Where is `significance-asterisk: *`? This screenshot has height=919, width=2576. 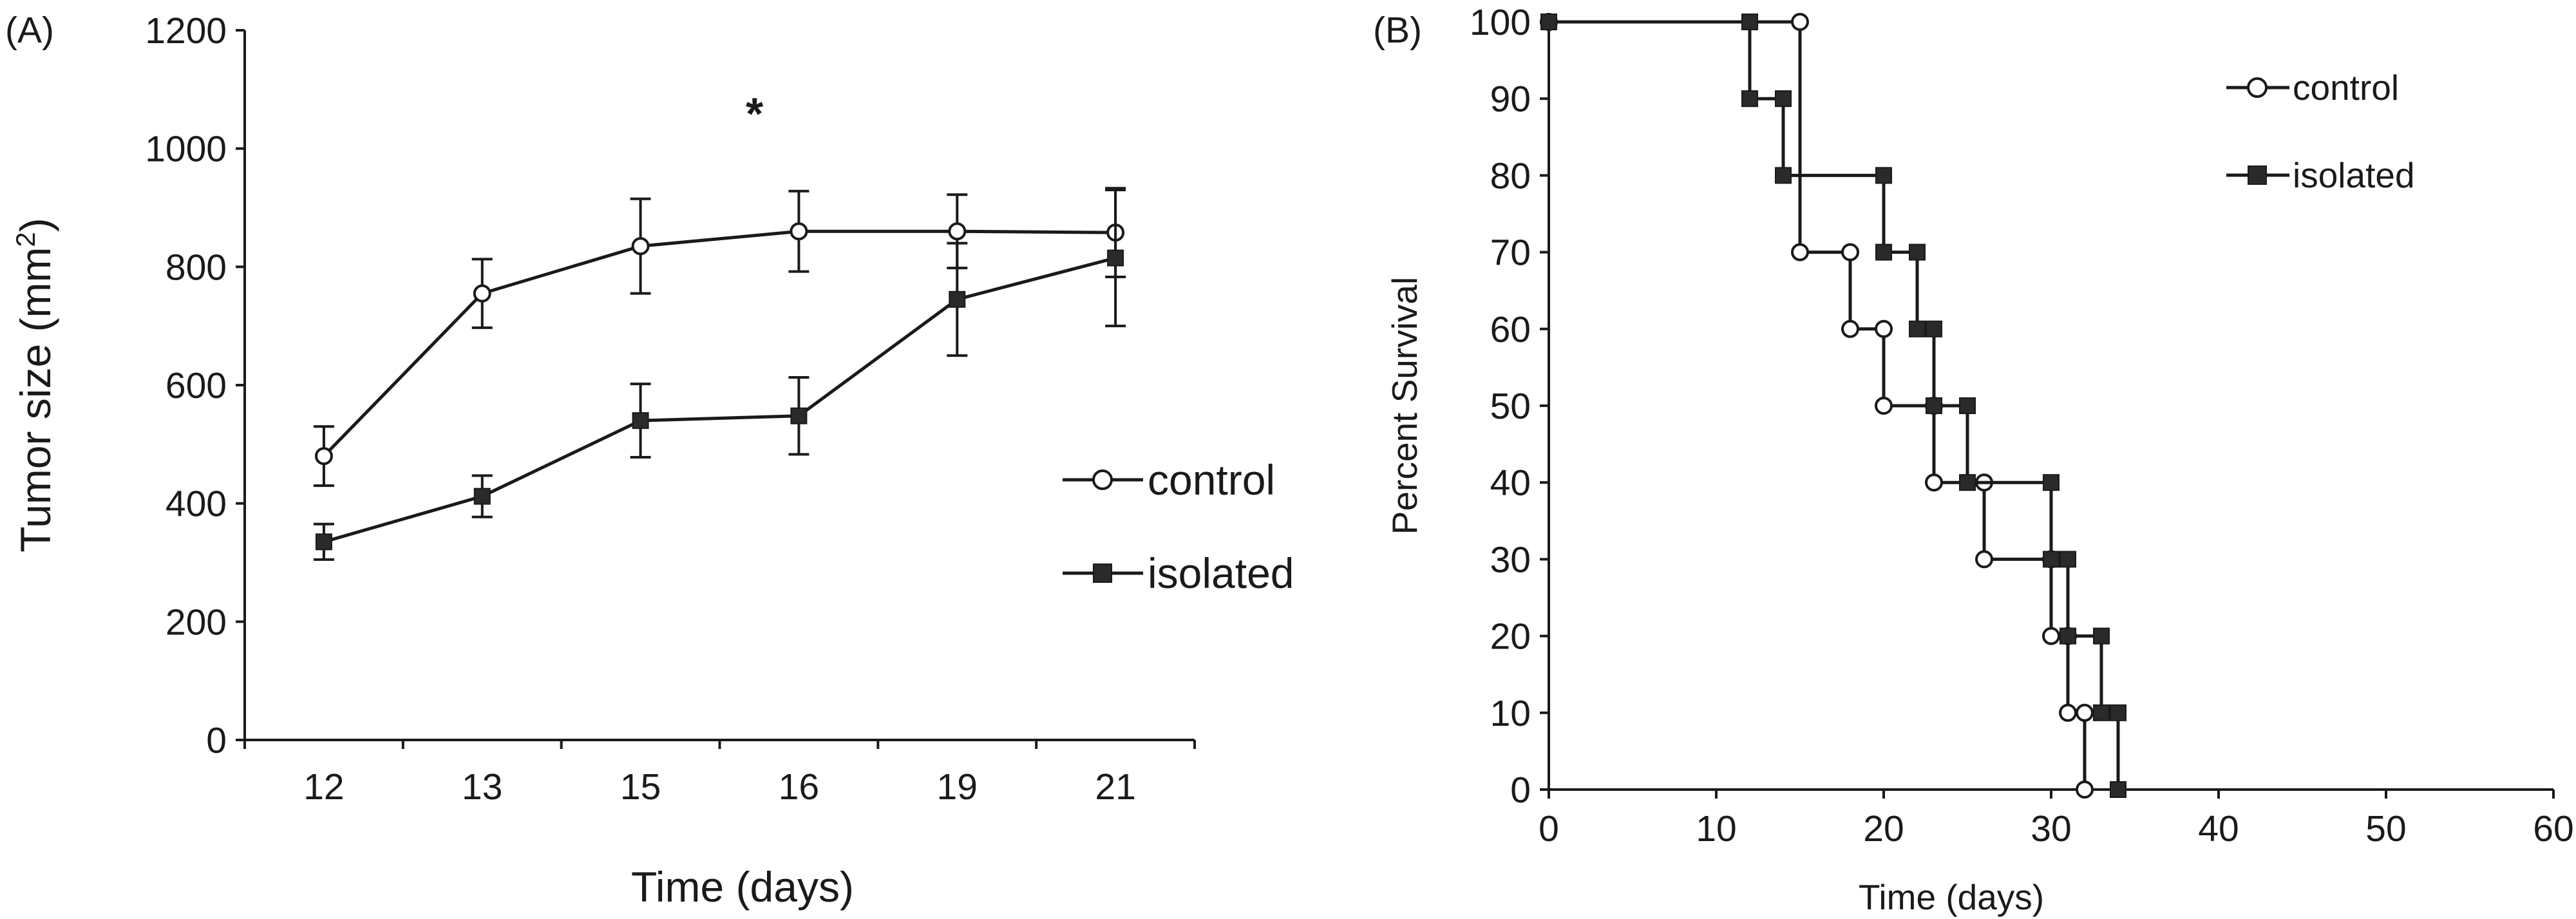 significance-asterisk: * is located at coordinates (755, 113).